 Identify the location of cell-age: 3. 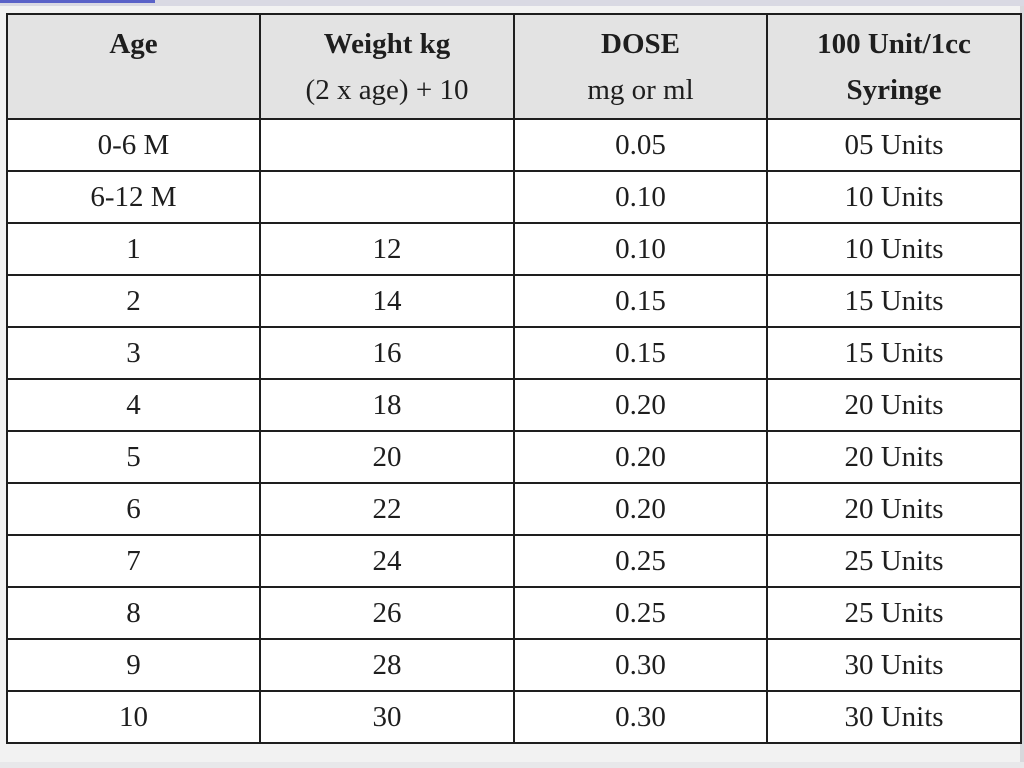
(133, 353).